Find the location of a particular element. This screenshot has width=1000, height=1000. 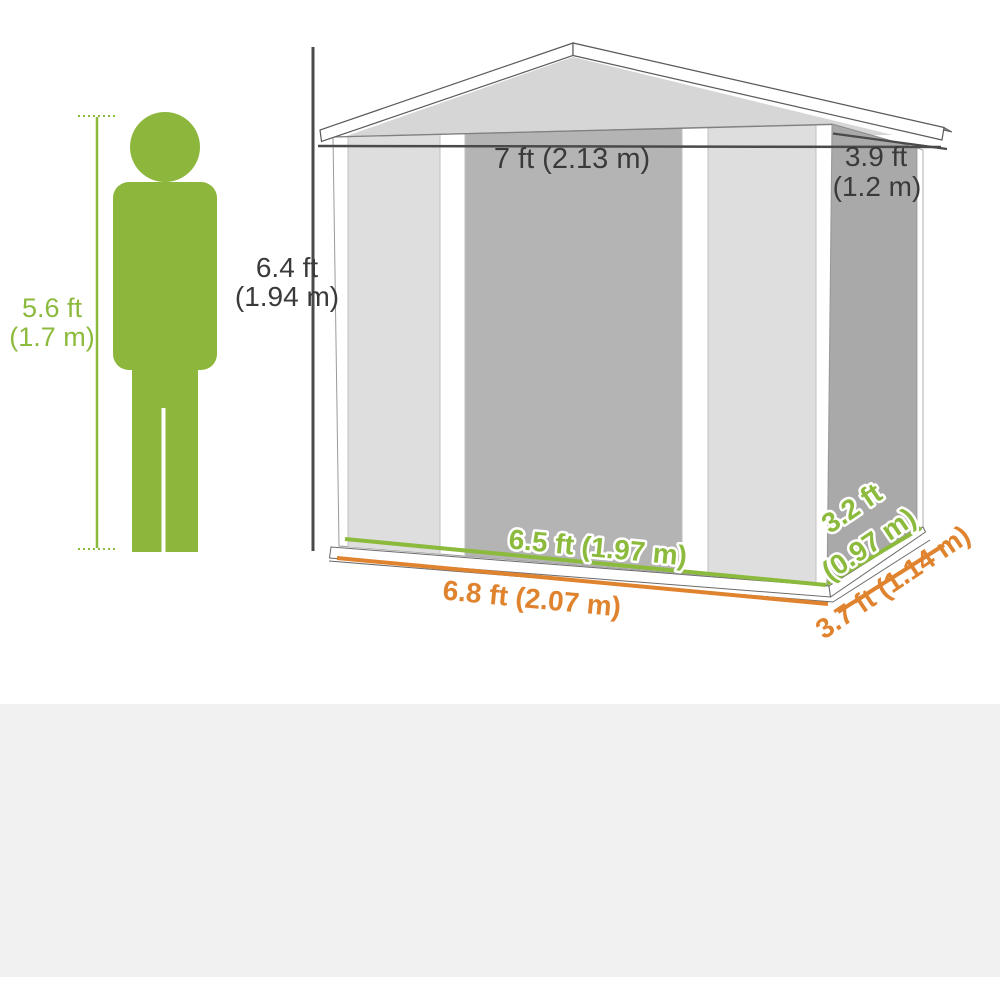

bottom-depth-line is located at coordinates (891, 578).